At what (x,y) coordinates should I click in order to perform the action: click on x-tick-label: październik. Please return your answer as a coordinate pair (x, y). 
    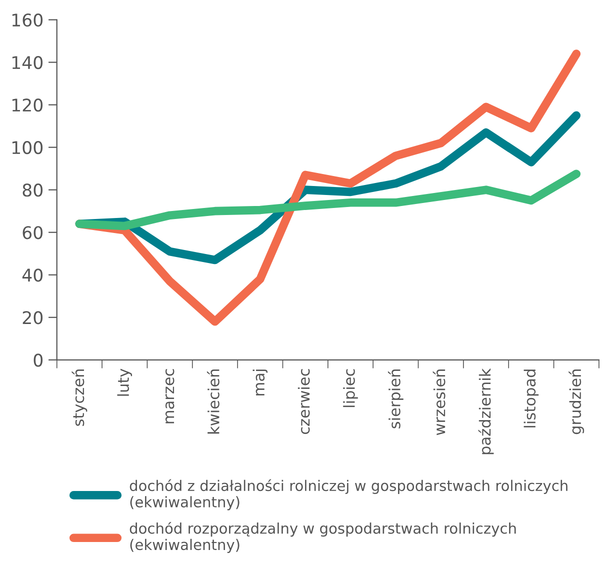
    Looking at the image, I should click on (486, 411).